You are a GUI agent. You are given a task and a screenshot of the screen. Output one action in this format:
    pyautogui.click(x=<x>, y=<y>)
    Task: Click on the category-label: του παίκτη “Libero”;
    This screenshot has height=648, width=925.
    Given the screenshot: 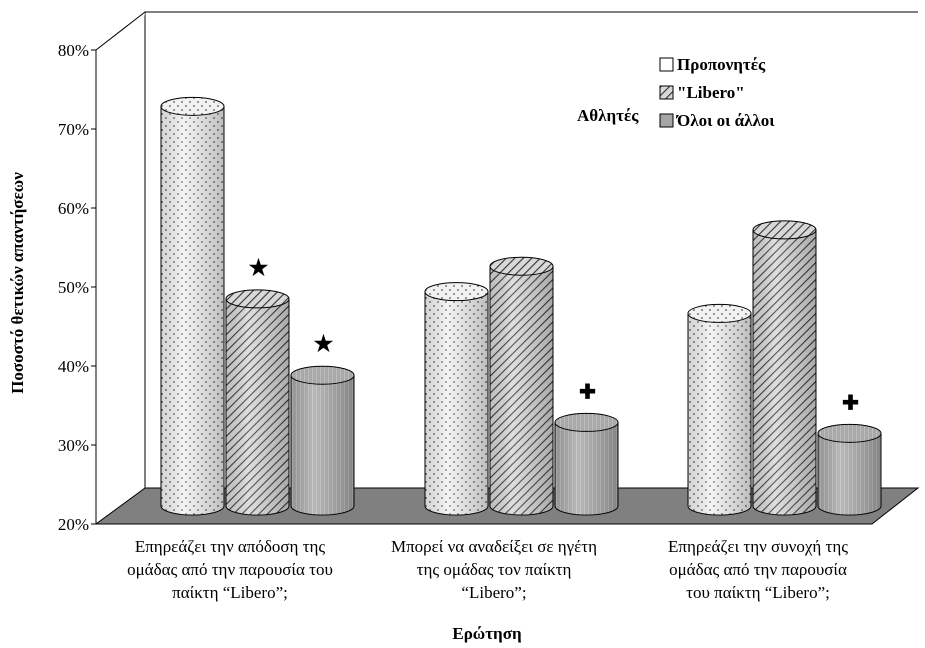 What is the action you would take?
    pyautogui.click(x=758, y=592)
    